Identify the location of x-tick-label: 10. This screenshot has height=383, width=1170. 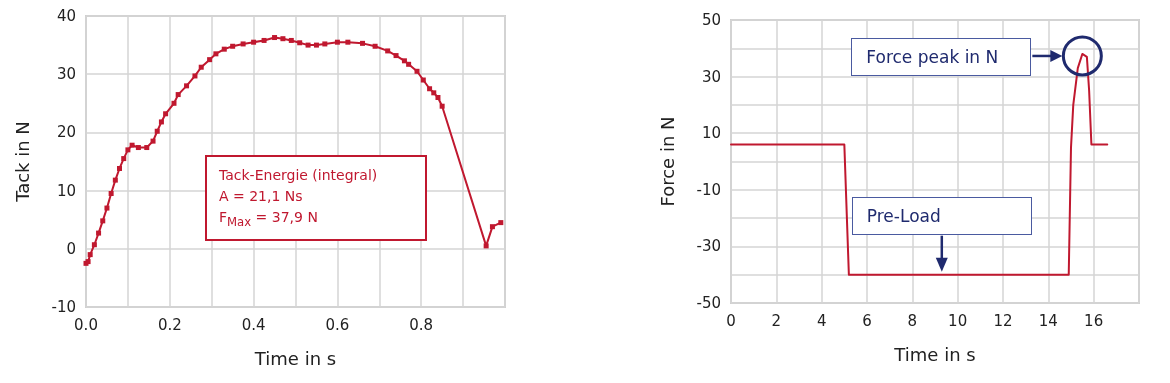
(958, 320).